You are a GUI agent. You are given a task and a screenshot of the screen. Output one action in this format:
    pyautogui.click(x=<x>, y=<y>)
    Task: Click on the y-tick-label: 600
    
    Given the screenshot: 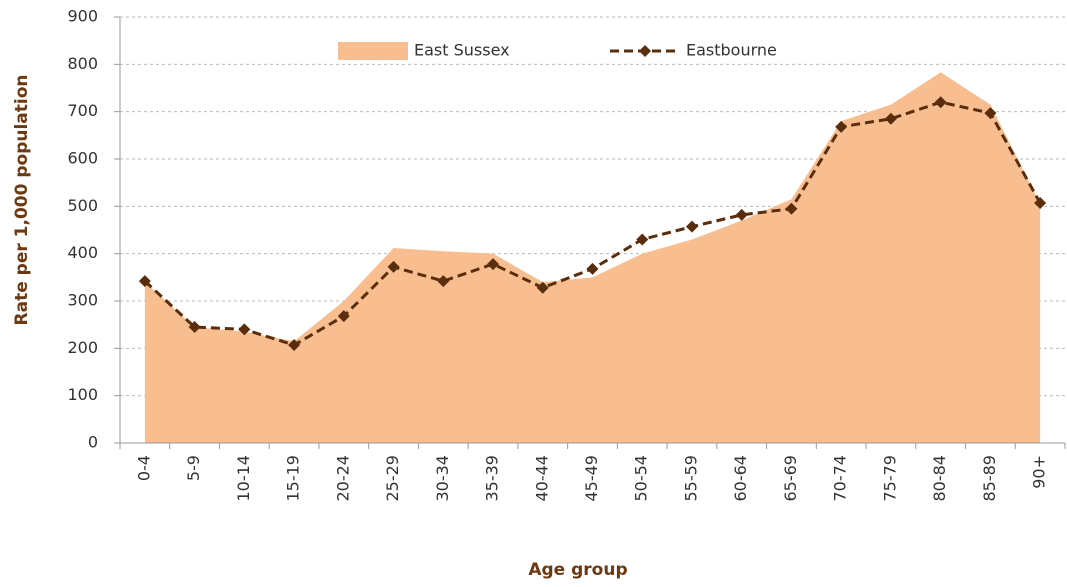 What is the action you would take?
    pyautogui.click(x=82, y=158)
    